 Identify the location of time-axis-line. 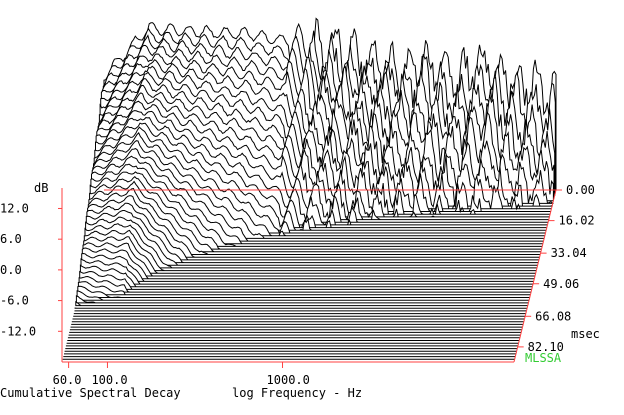
(535, 276).